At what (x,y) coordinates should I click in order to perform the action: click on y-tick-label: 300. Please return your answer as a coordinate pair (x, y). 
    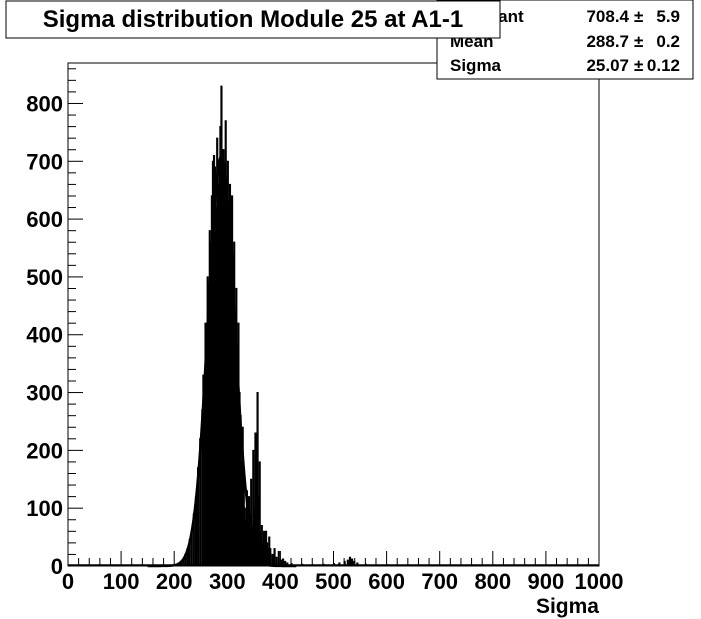
    Looking at the image, I should click on (44, 393).